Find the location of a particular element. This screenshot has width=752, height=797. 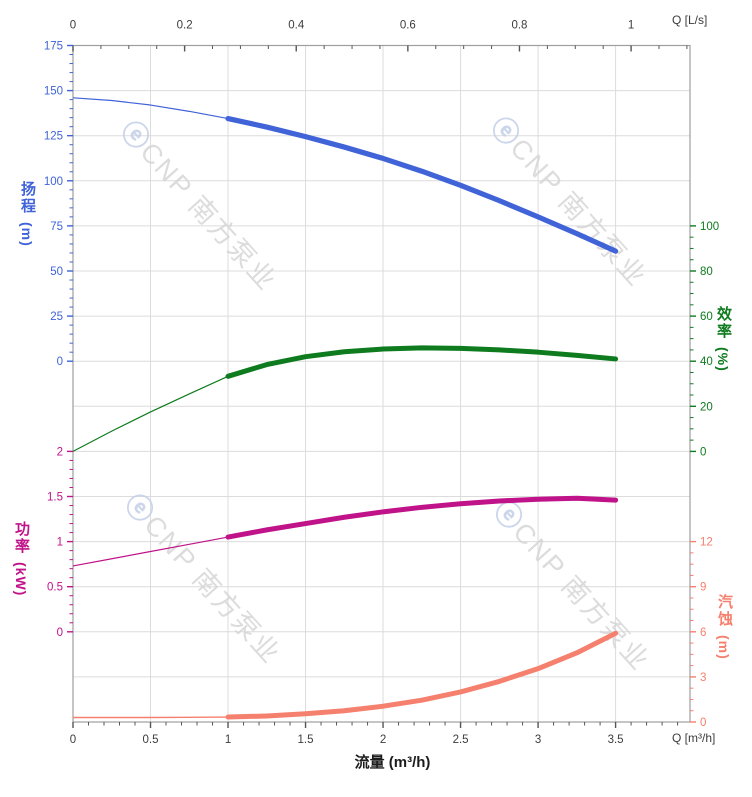

npsh-curve-thick is located at coordinates (422, 675).